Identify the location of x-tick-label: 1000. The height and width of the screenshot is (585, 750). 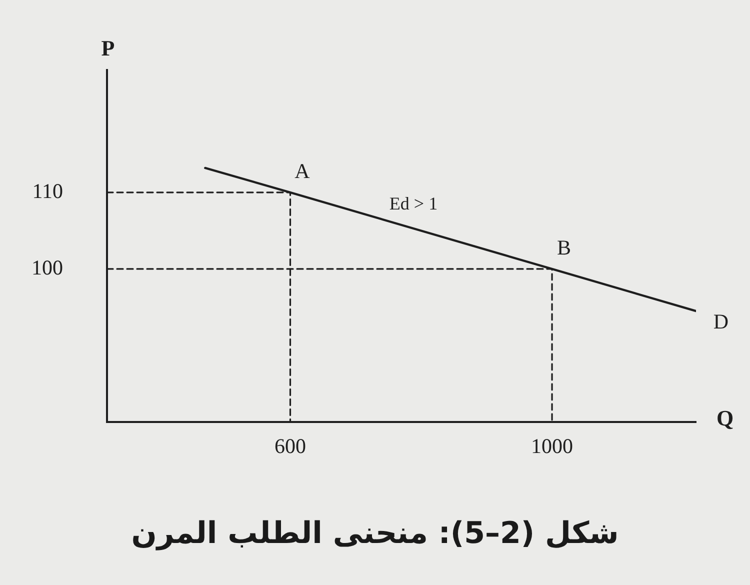
(552, 446).